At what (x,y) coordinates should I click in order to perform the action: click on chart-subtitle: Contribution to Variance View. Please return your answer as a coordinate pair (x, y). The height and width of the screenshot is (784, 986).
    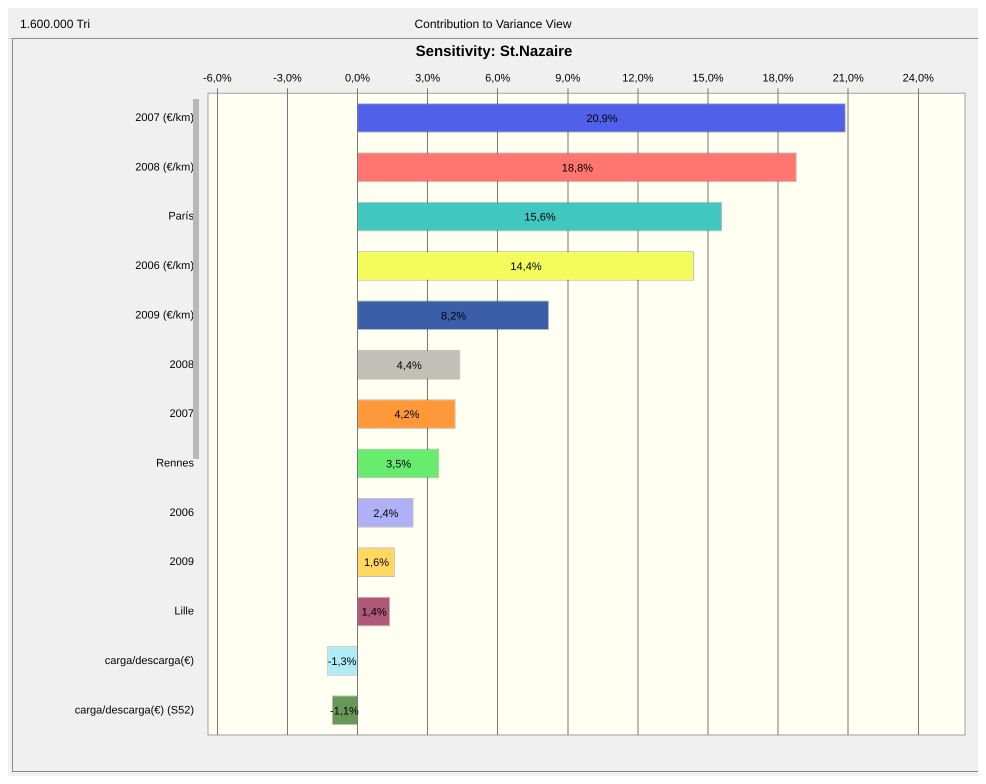
    Looking at the image, I should click on (493, 24).